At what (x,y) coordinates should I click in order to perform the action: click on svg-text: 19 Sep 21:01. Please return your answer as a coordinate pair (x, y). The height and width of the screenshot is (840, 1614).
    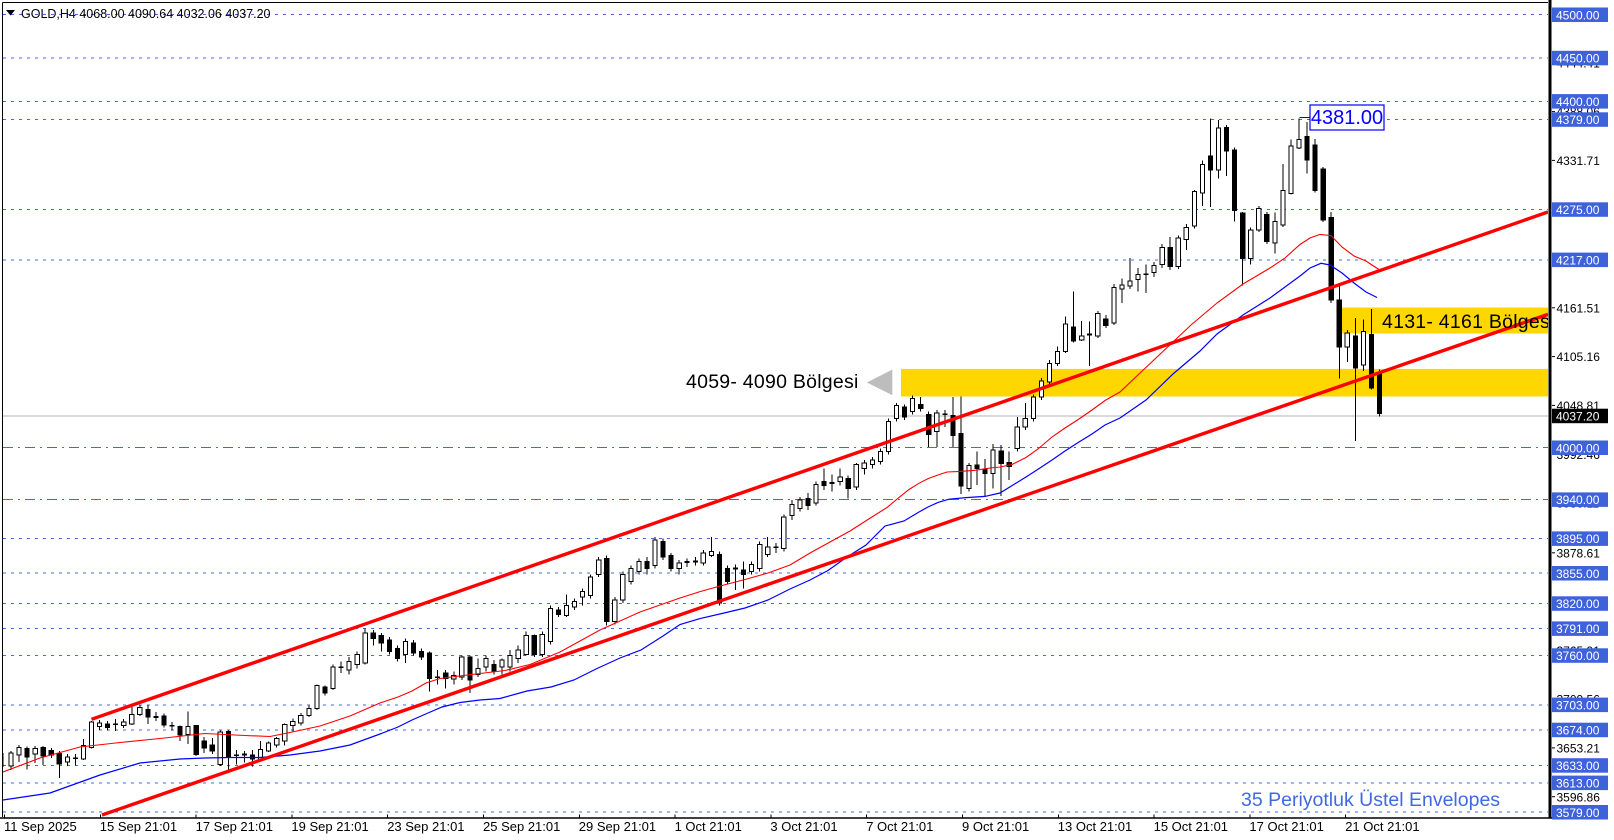
    Looking at the image, I should click on (329, 826).